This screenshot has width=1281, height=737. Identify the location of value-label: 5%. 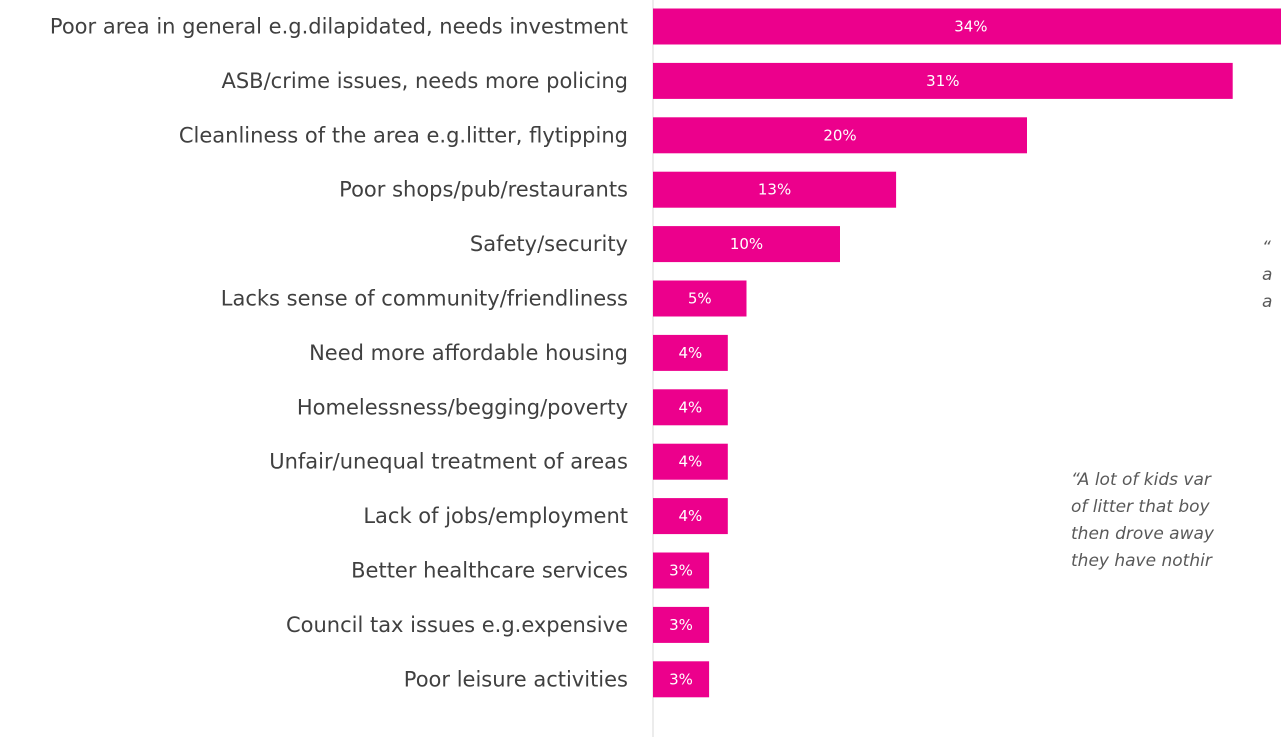
(700, 299).